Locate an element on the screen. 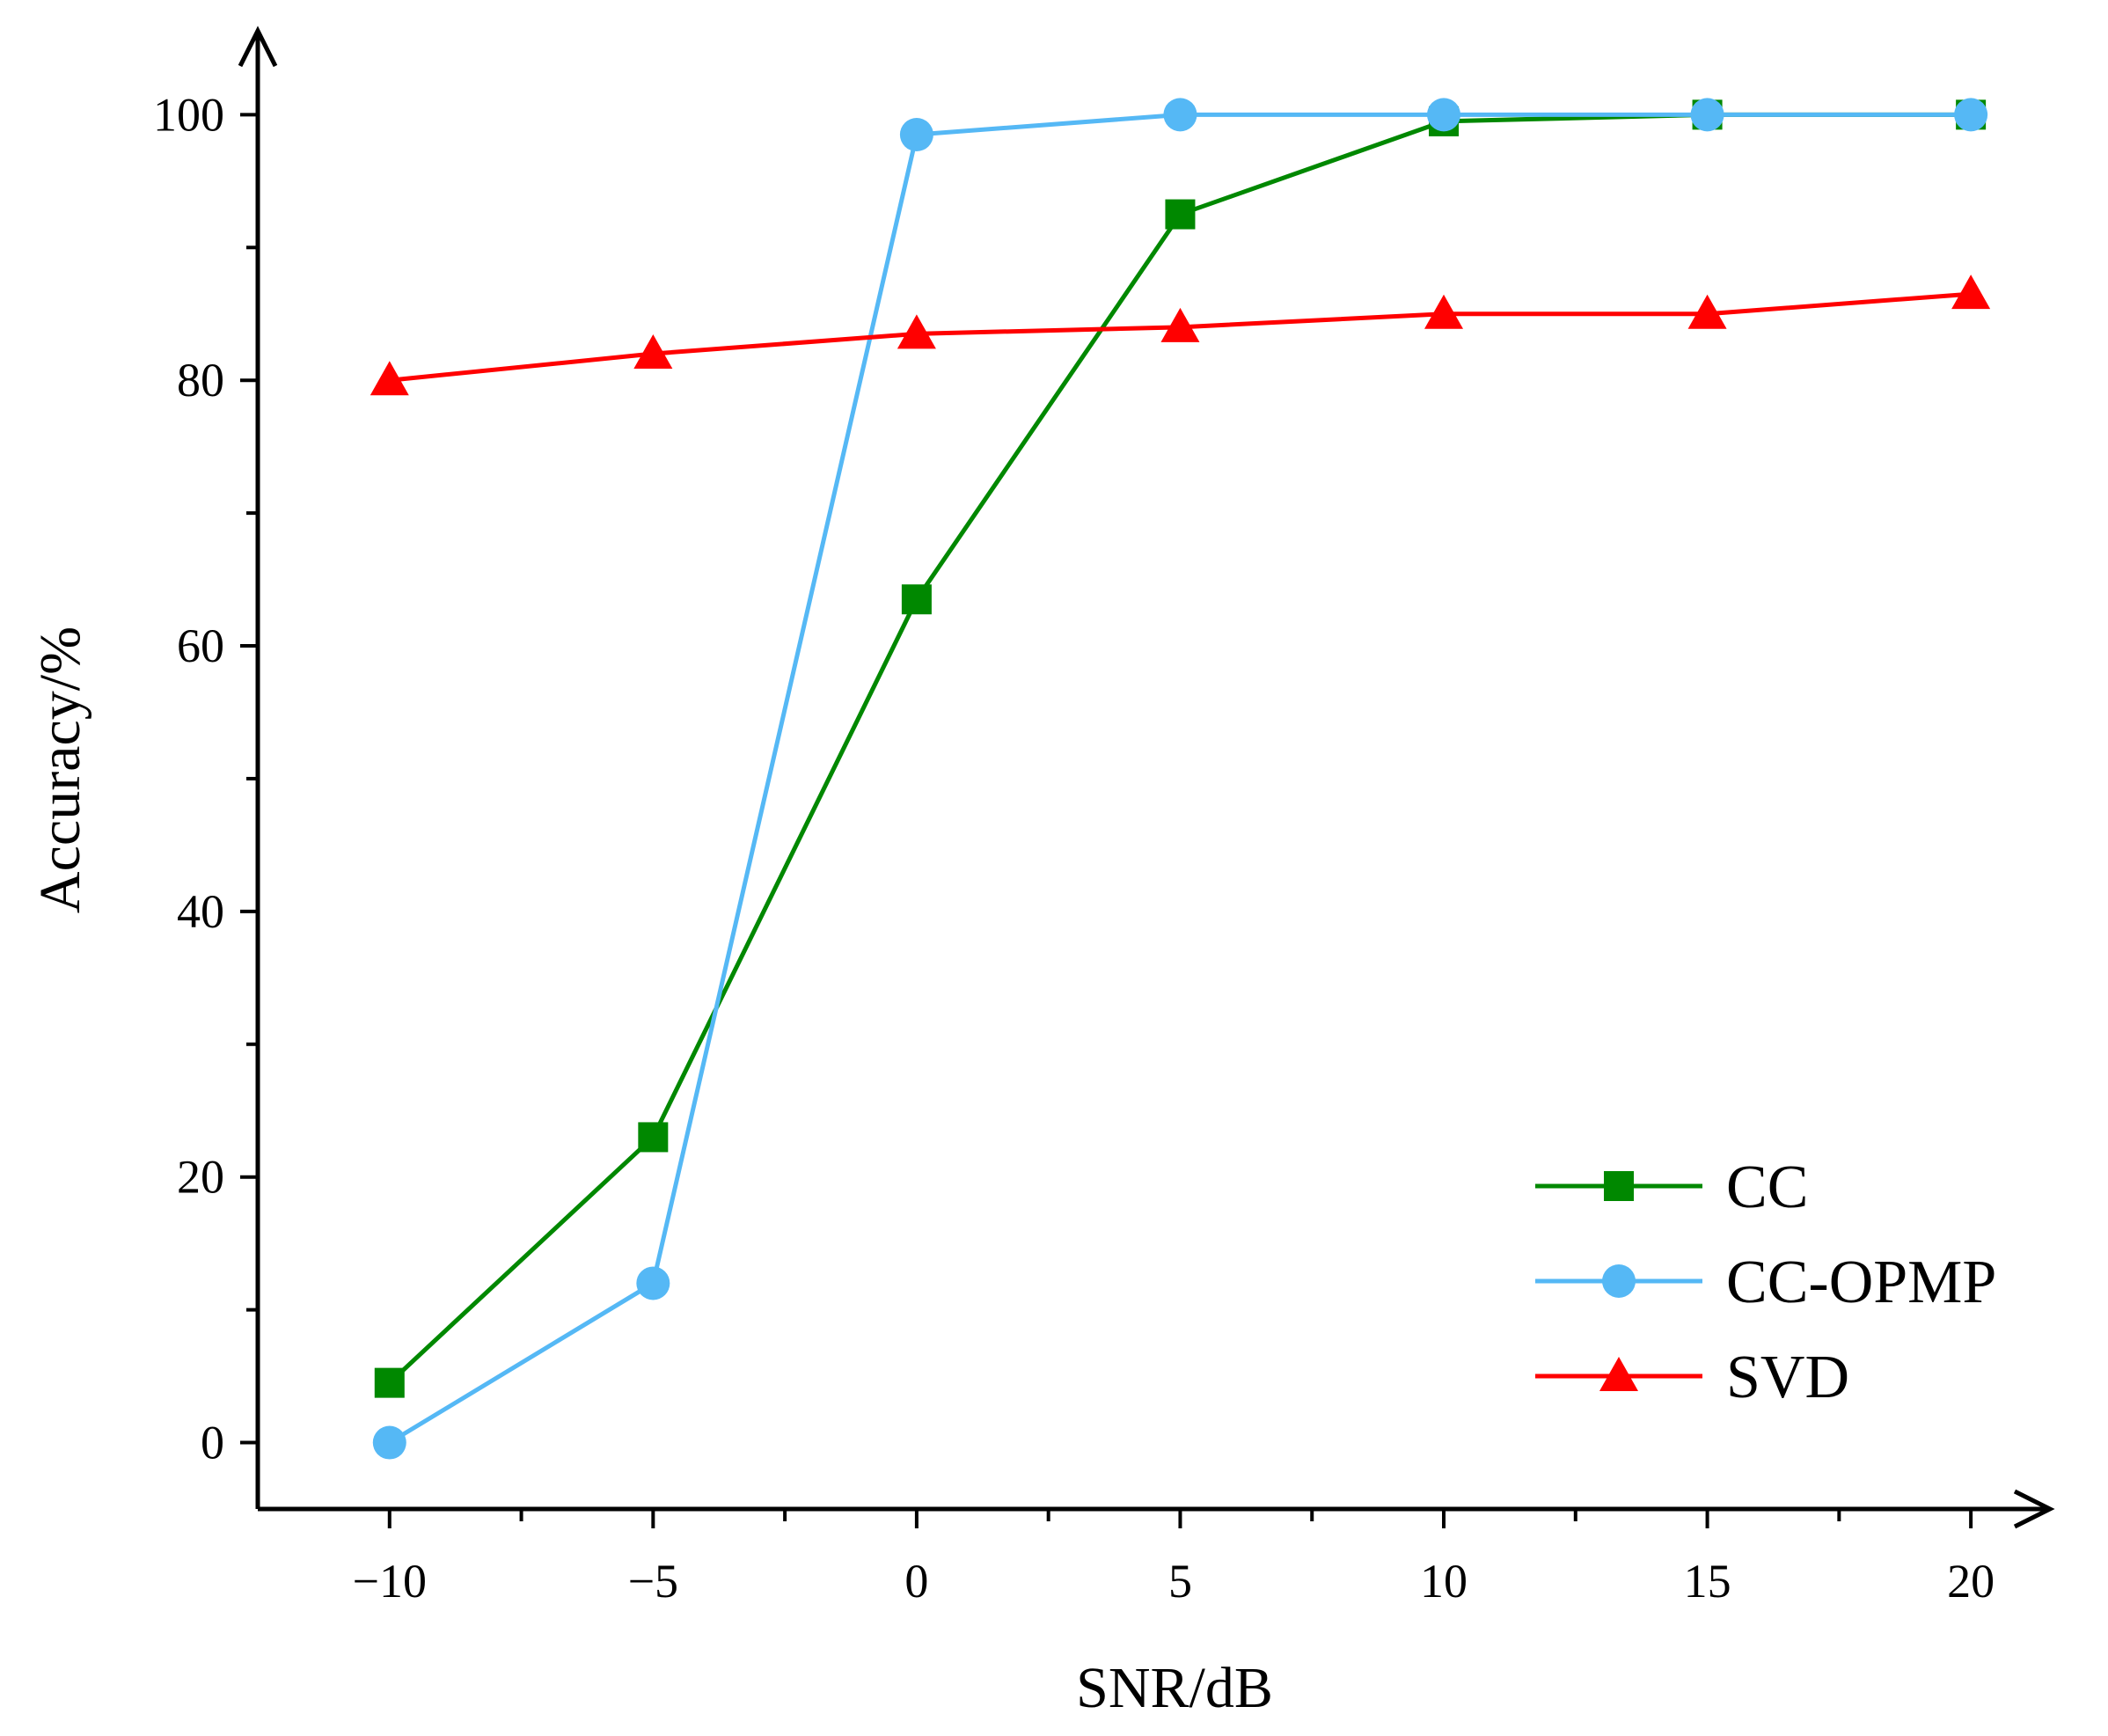 This screenshot has height=1736, width=2108. x-tick-label: 10 is located at coordinates (1444, 1581).